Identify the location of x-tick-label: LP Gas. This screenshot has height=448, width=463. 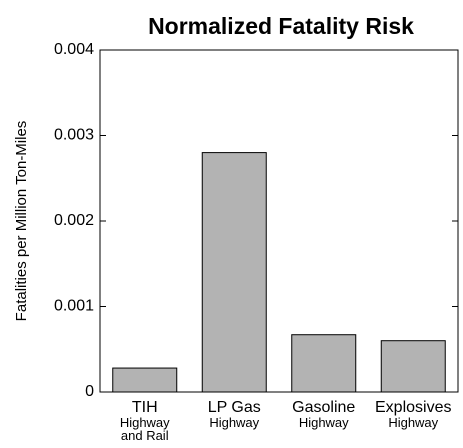
(234, 407).